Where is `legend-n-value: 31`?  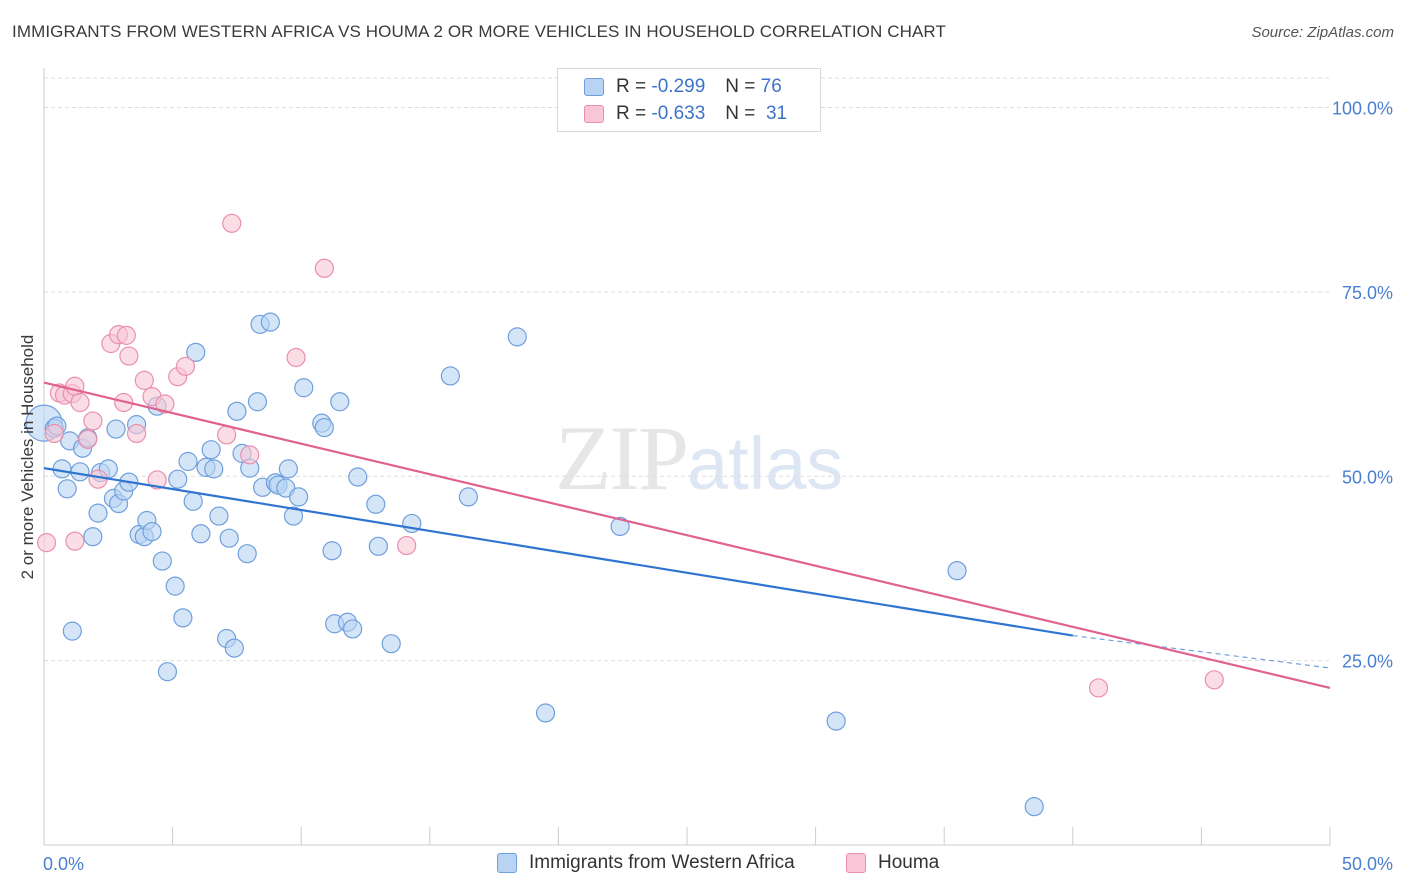 legend-n-value: 31 is located at coordinates (776, 113).